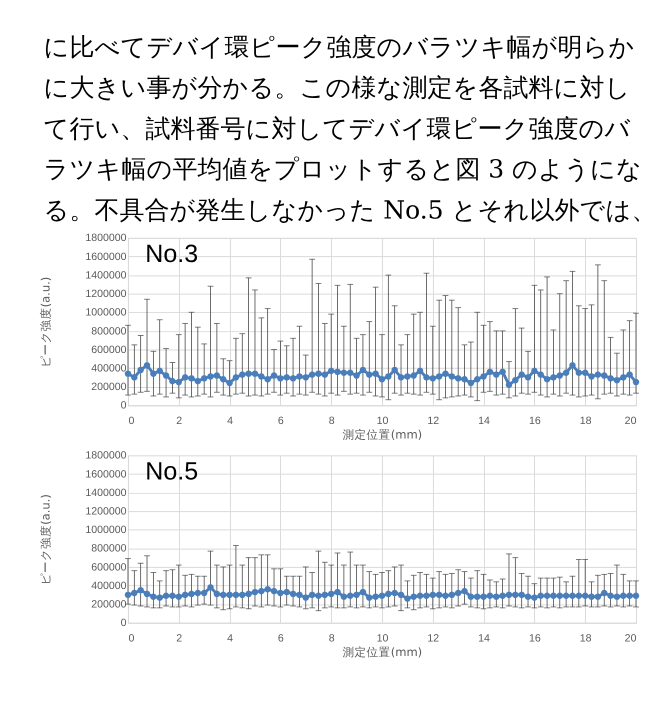 This screenshot has height=711, width=661. I want to click on text: に比べてデバイ環ピーク強度のバラツキ幅が明らか, so click(338, 47).